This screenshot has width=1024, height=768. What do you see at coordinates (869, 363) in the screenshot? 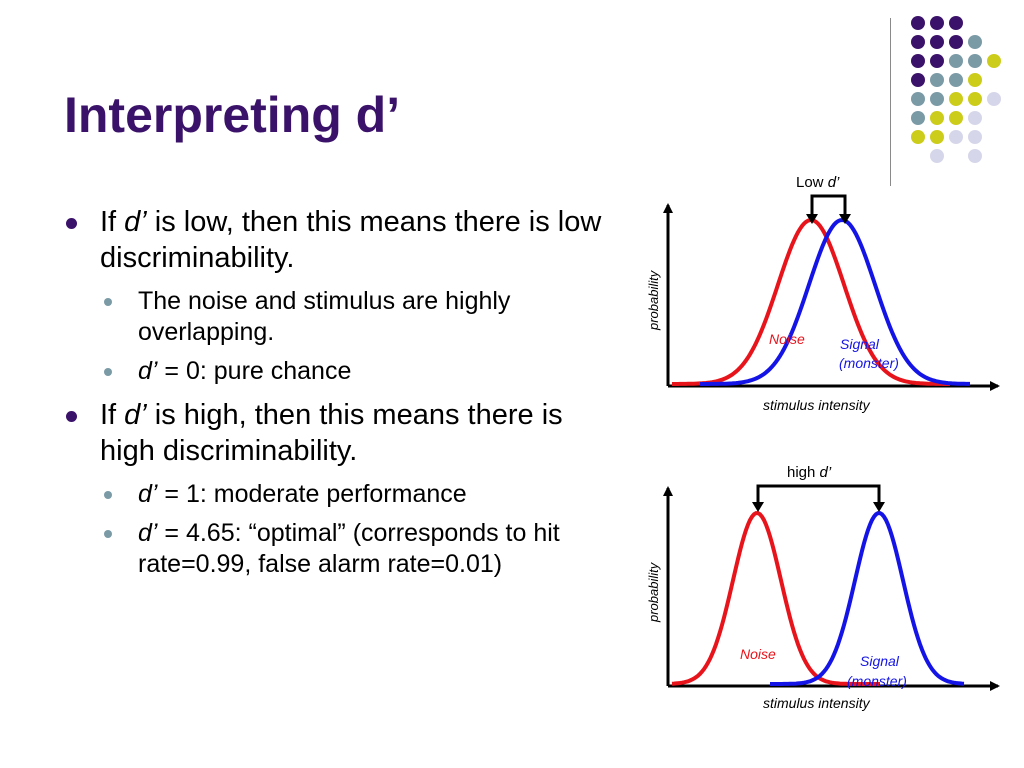
I see `low-signal-sublabel: (monster)` at bounding box center [869, 363].